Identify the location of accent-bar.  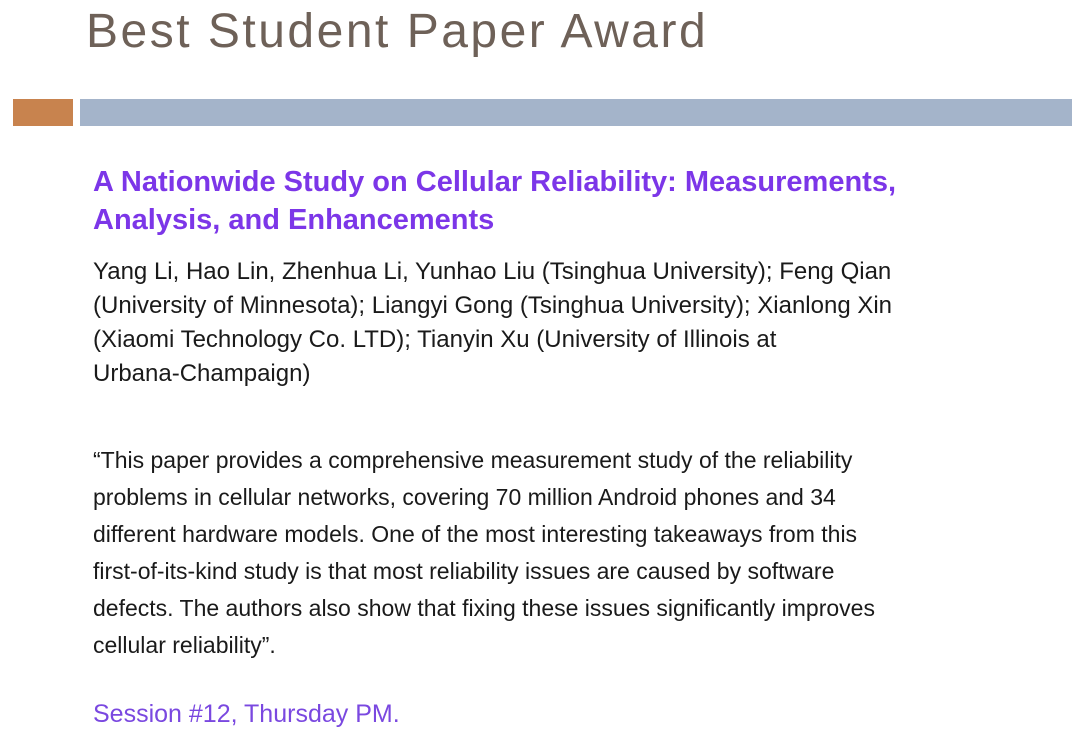
(576, 112).